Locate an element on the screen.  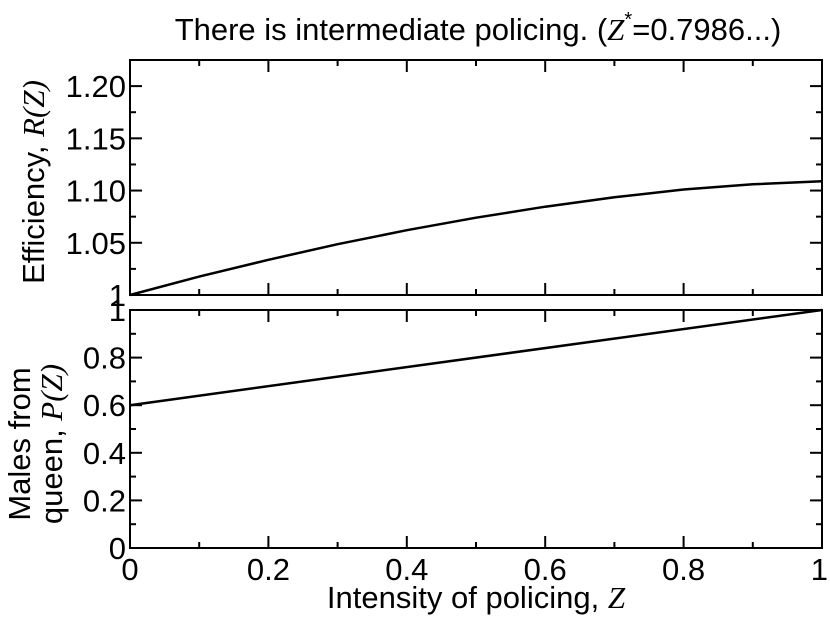
bottom-y-tick-label: 1 is located at coordinates (117, 310).